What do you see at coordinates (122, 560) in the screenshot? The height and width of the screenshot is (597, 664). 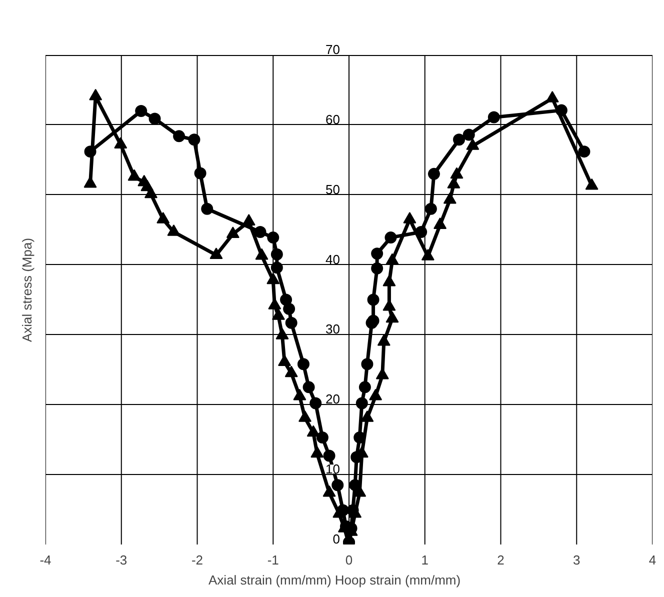 I see `x-tick-label: -3` at bounding box center [122, 560].